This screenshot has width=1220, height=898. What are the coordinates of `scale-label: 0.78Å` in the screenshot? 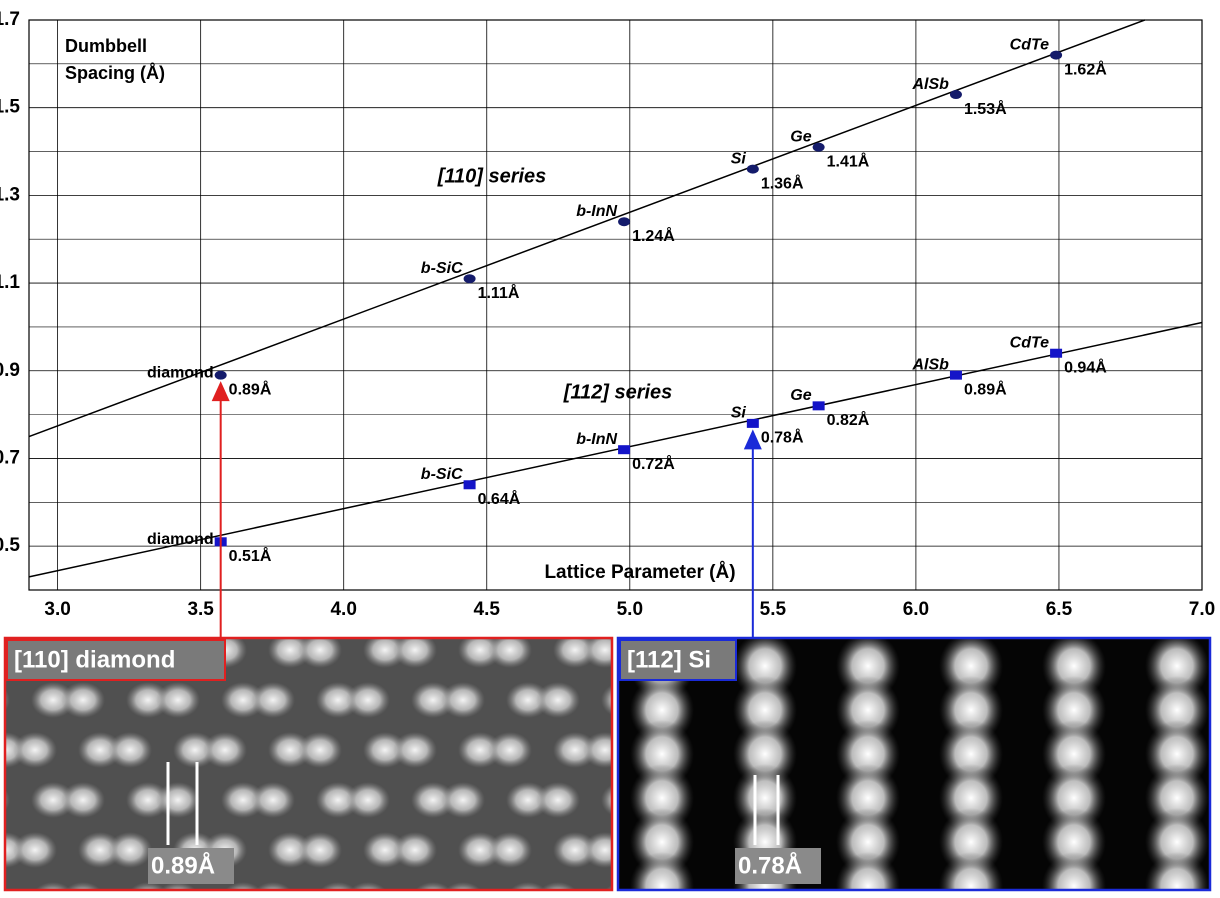 It's located at (770, 865).